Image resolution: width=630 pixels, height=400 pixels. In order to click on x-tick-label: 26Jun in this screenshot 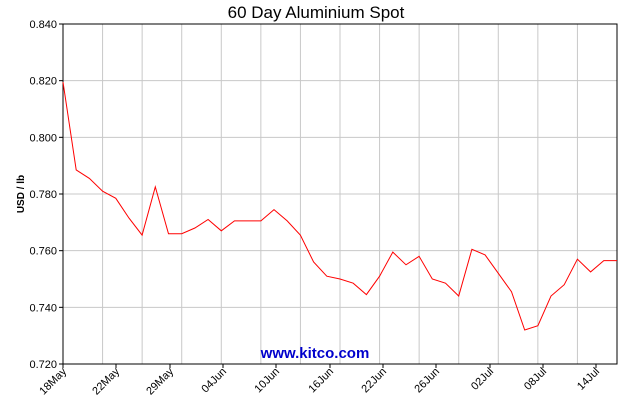, I will do `click(427, 381)`.